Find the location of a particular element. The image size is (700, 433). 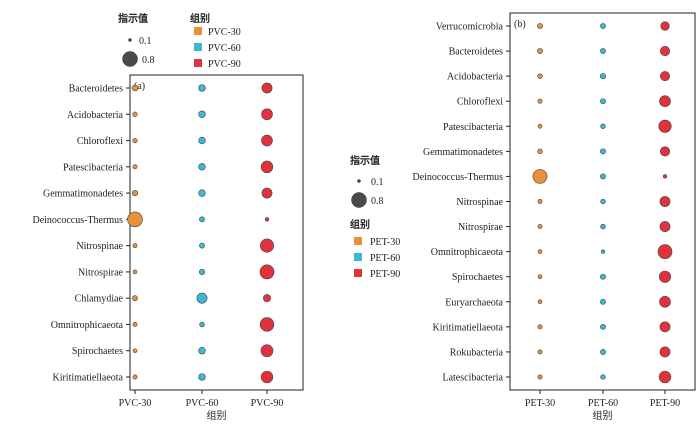

y-tick-label: Omnitrophicaeota is located at coordinates (467, 252).